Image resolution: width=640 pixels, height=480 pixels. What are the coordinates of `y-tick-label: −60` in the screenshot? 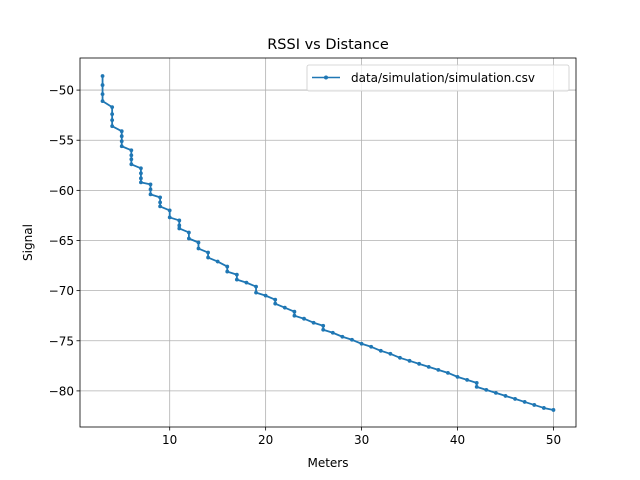 It's located at (61, 191).